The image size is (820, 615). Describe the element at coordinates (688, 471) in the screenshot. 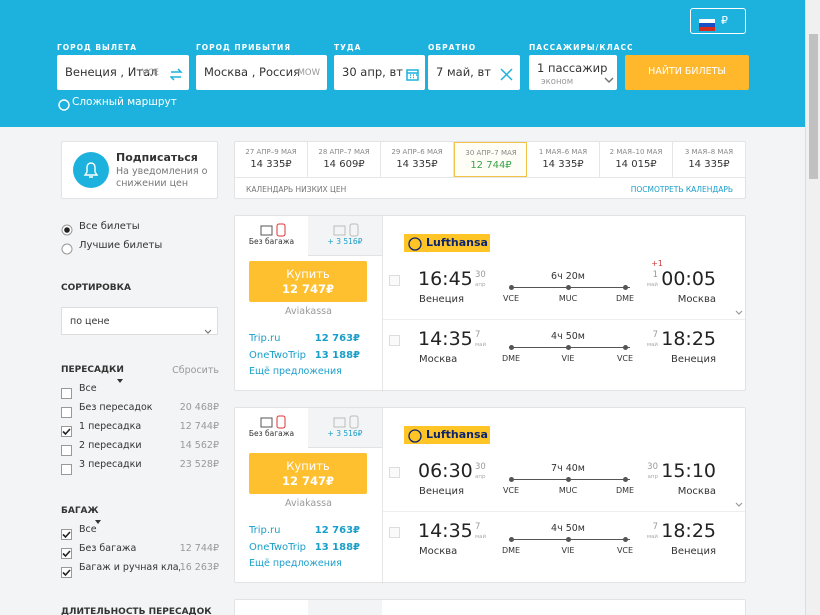

I see `arr-time: 15:10` at that location.